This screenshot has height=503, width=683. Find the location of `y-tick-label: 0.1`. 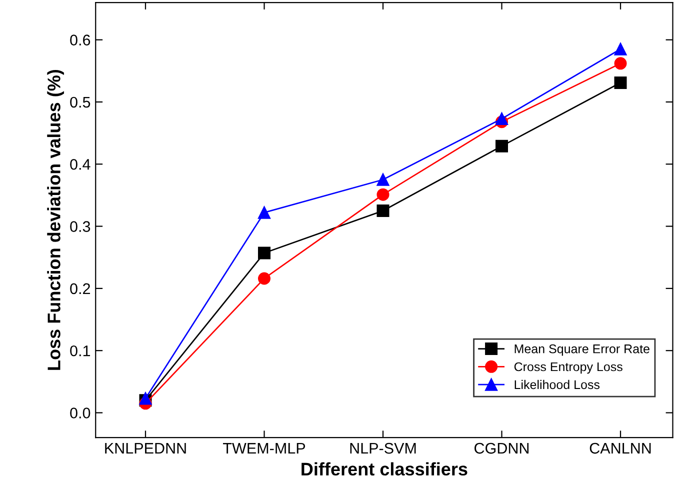

y-tick-label: 0.1 is located at coordinates (80, 350).